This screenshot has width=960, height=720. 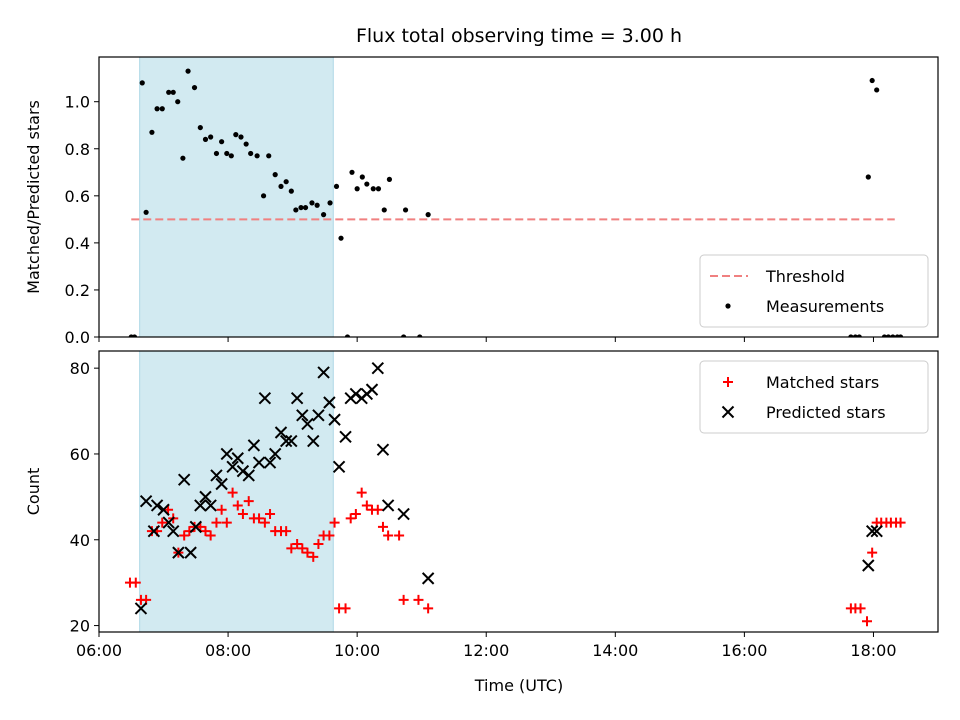 What do you see at coordinates (77, 337) in the screenshot?
I see `y-tick-label: 0.0` at bounding box center [77, 337].